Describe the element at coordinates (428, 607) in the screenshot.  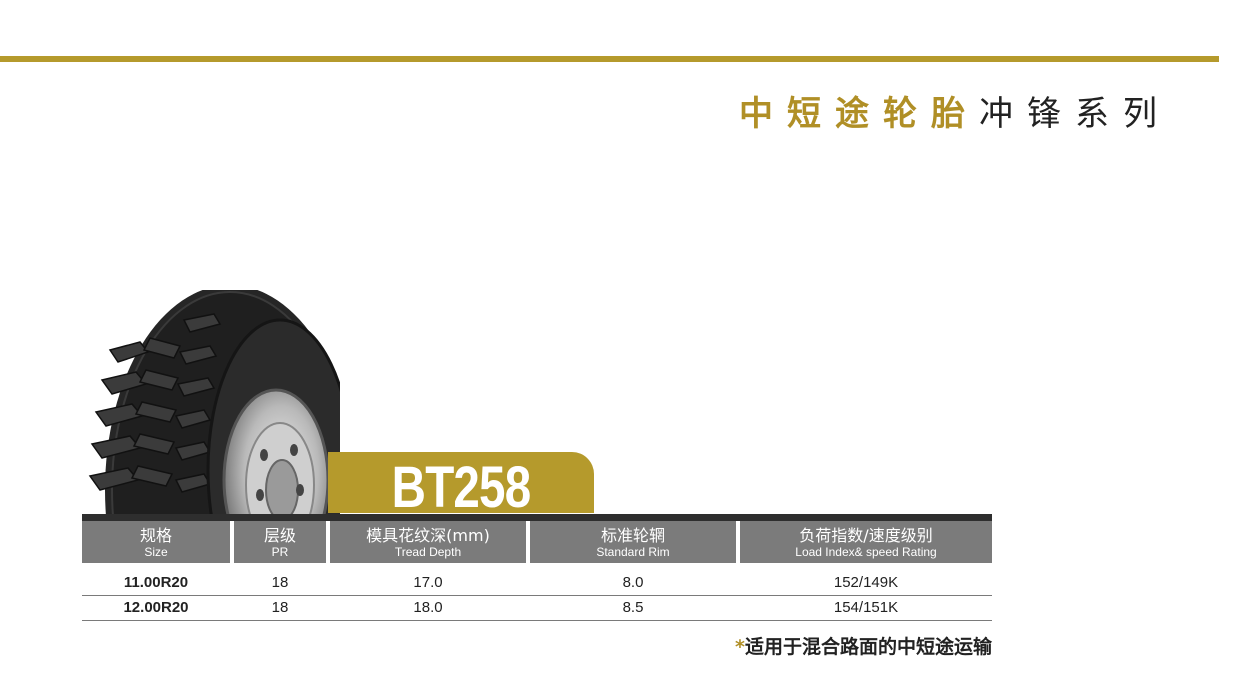
I see `cell-tread-depth: 18.0` at that location.